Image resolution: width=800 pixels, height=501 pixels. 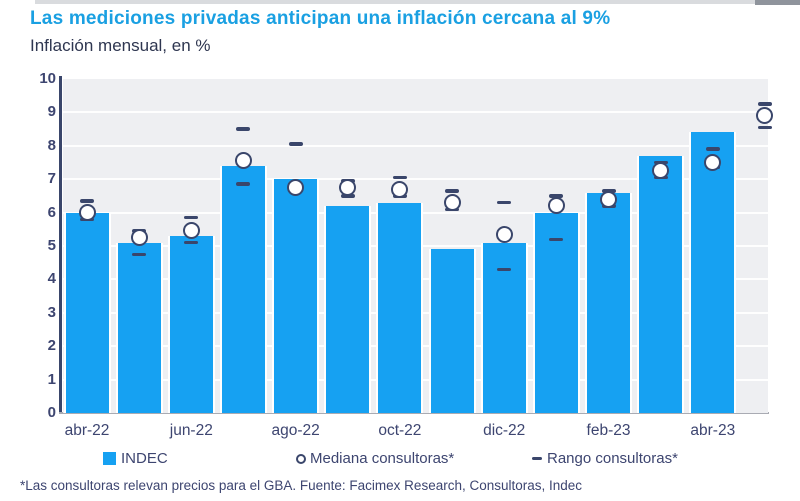 I want to click on x-tick-feb-23: feb-23, so click(x=608, y=430).